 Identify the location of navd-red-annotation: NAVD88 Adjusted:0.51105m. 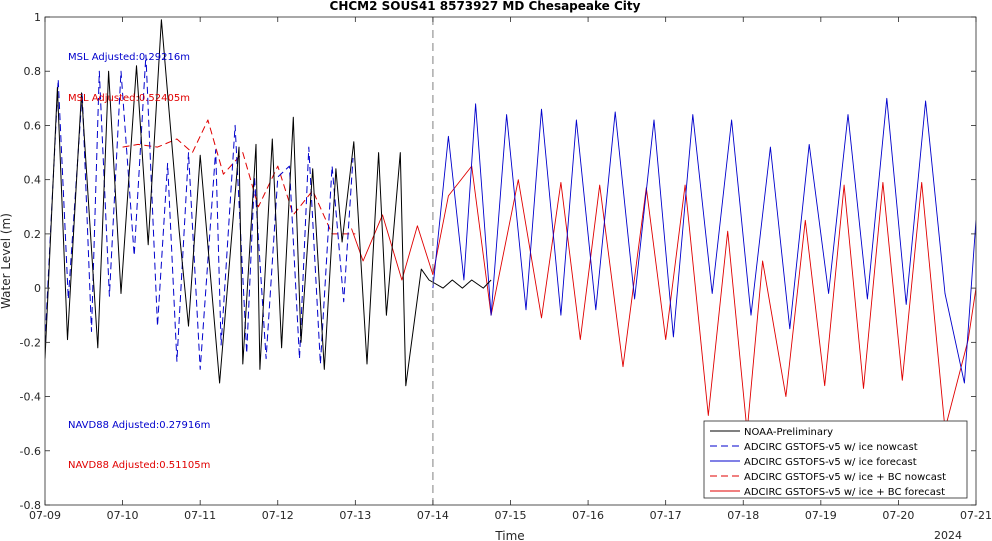
(139, 465).